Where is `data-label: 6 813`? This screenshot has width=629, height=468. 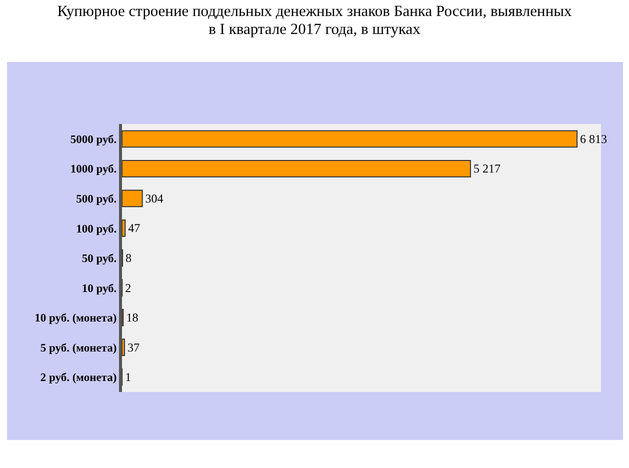
data-label: 6 813 is located at coordinates (594, 139).